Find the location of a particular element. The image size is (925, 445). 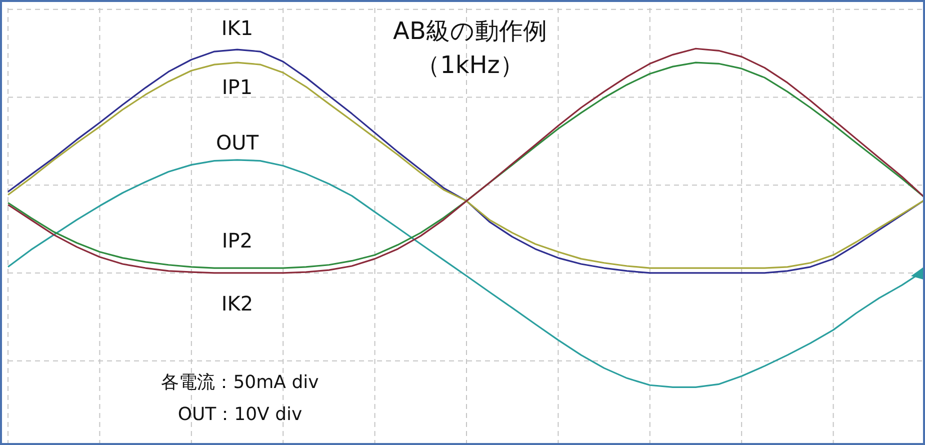

text: OUT：10V div is located at coordinates (240, 414).